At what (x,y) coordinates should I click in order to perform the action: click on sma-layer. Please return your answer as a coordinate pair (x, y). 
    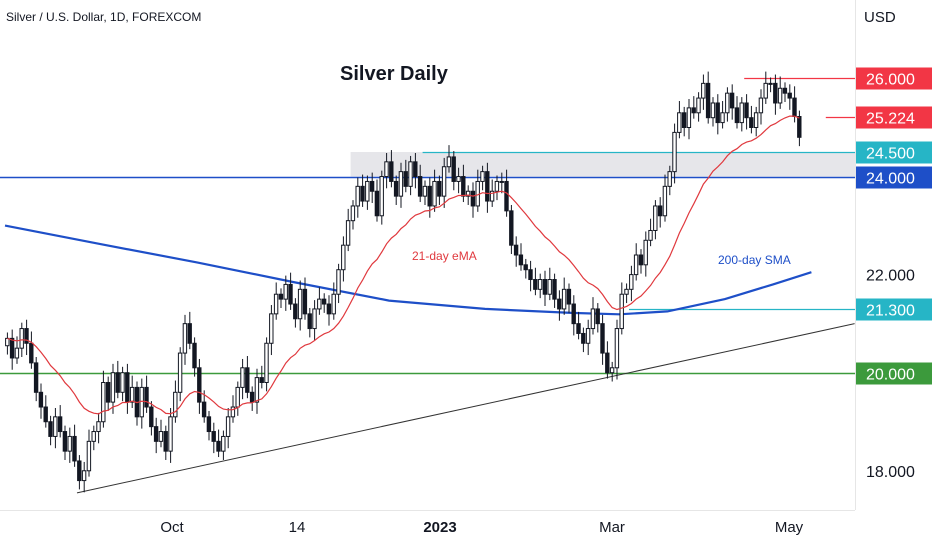
    Looking at the image, I should click on (408, 270).